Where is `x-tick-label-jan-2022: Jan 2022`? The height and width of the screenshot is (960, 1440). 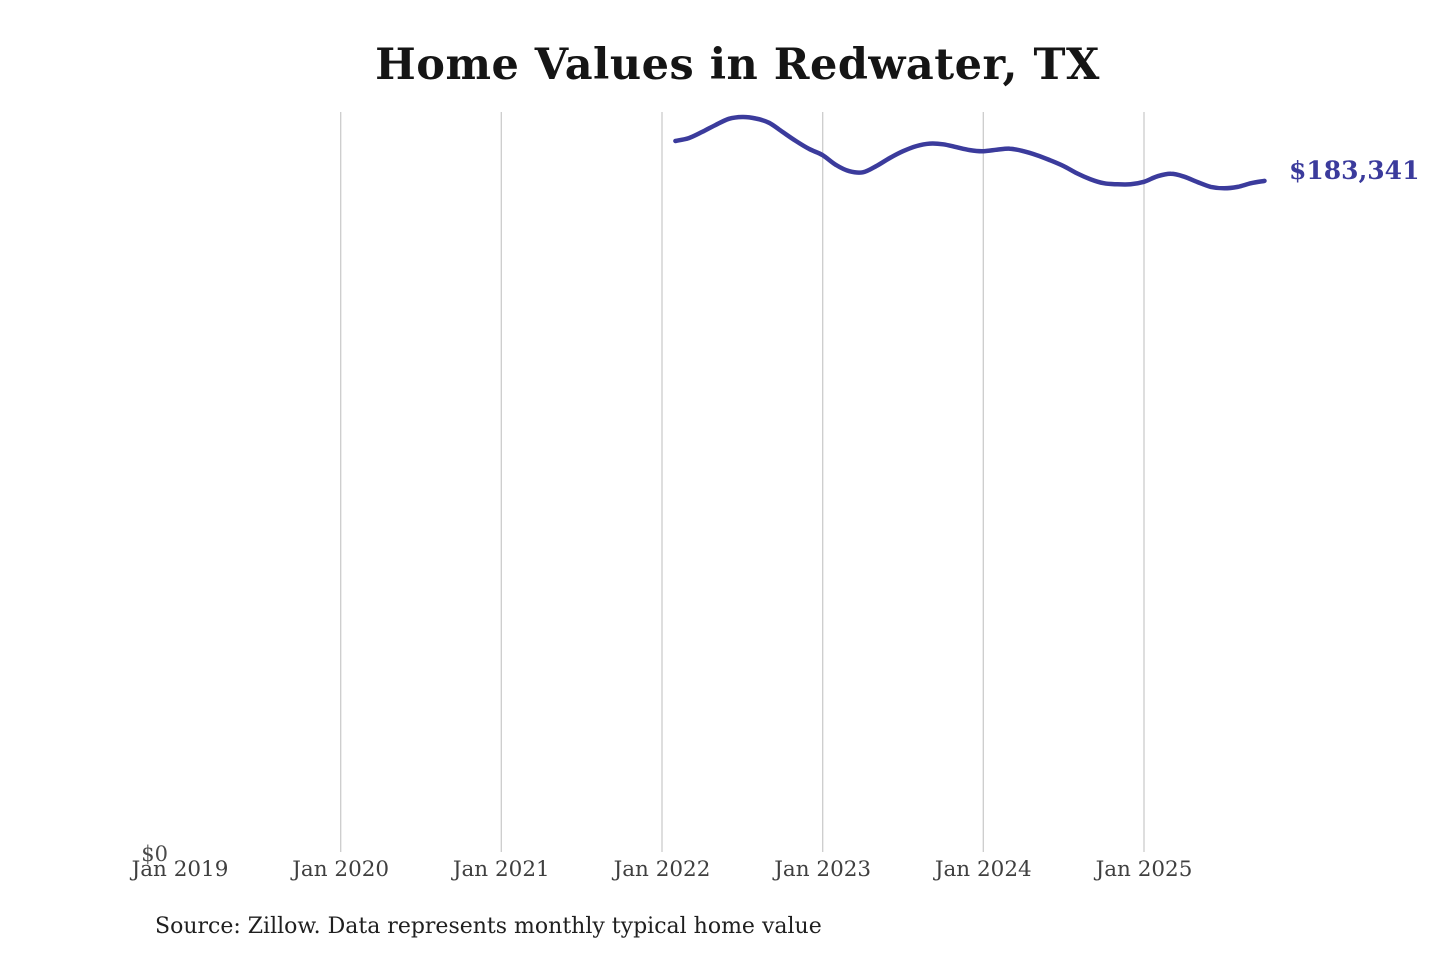
x-tick-label-jan-2022: Jan 2022 is located at coordinates (662, 869).